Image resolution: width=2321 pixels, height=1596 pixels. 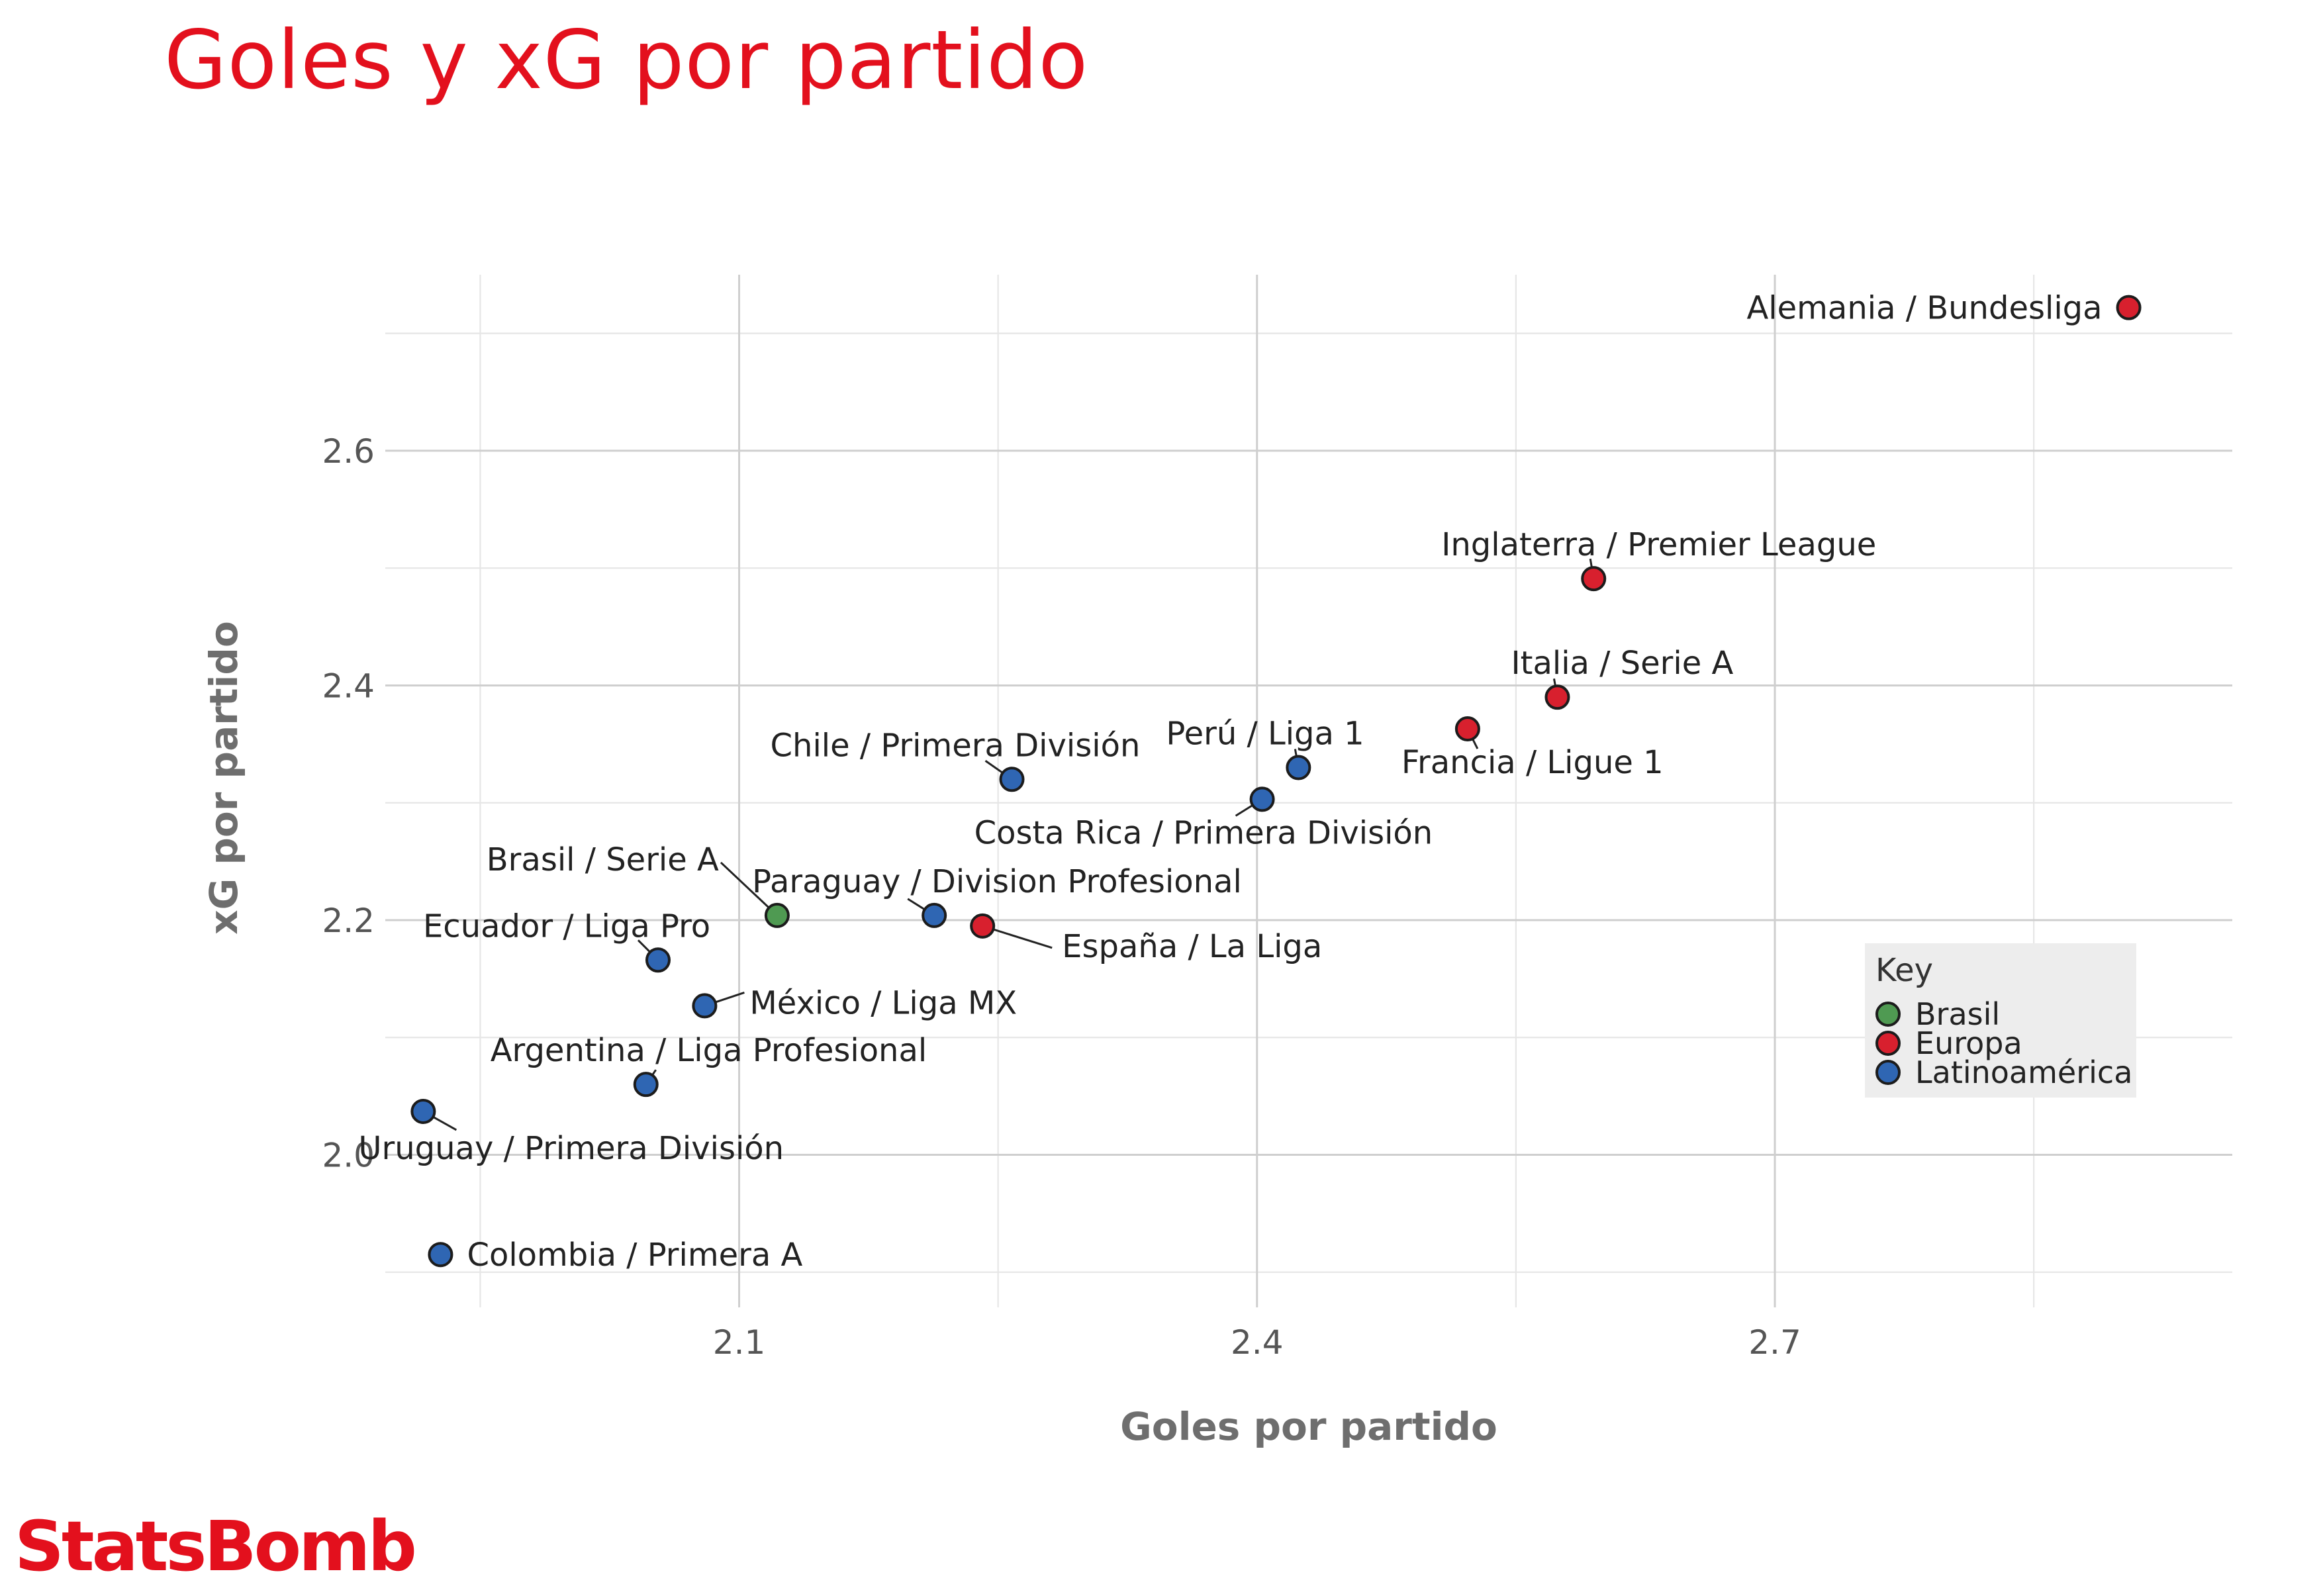 I want to click on point-label: Paraguay / Division Profesional, so click(x=997, y=882).